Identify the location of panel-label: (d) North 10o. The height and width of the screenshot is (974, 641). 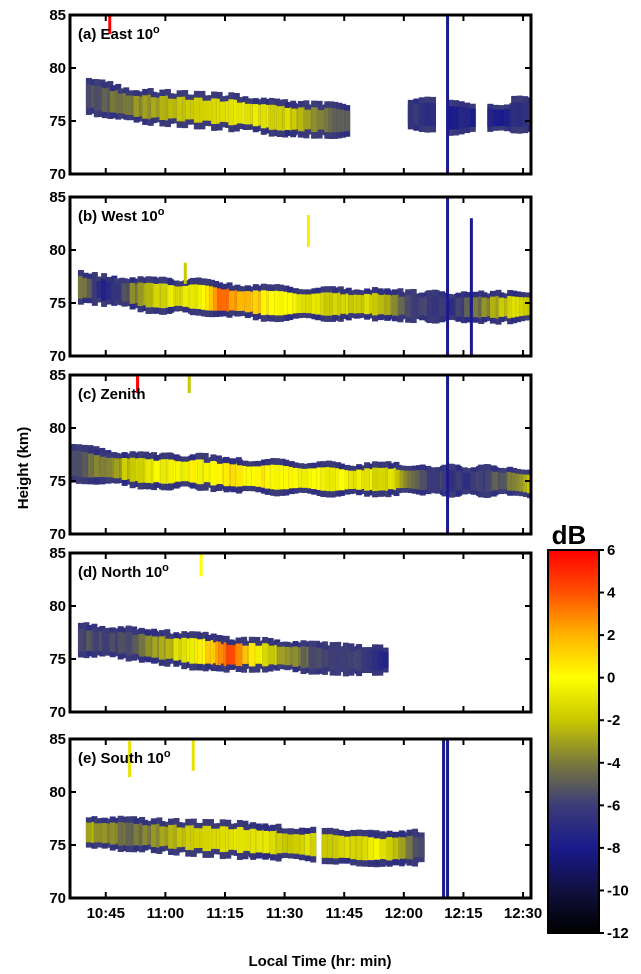
(123, 571).